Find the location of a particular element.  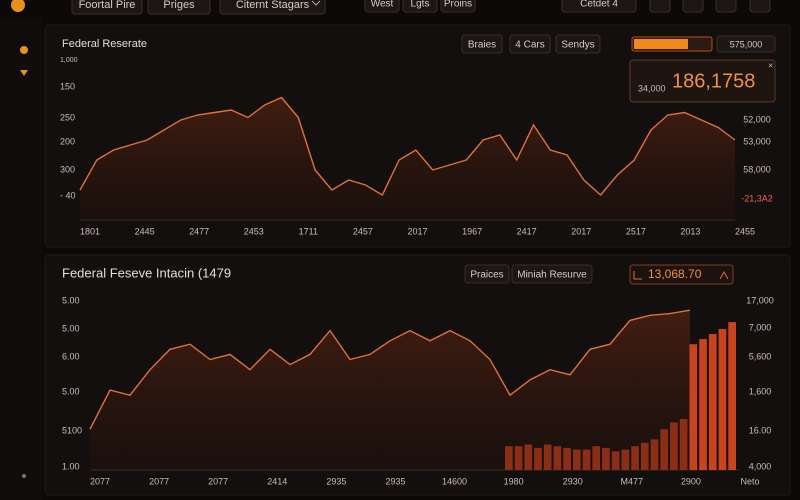

close: × is located at coordinates (770, 65).